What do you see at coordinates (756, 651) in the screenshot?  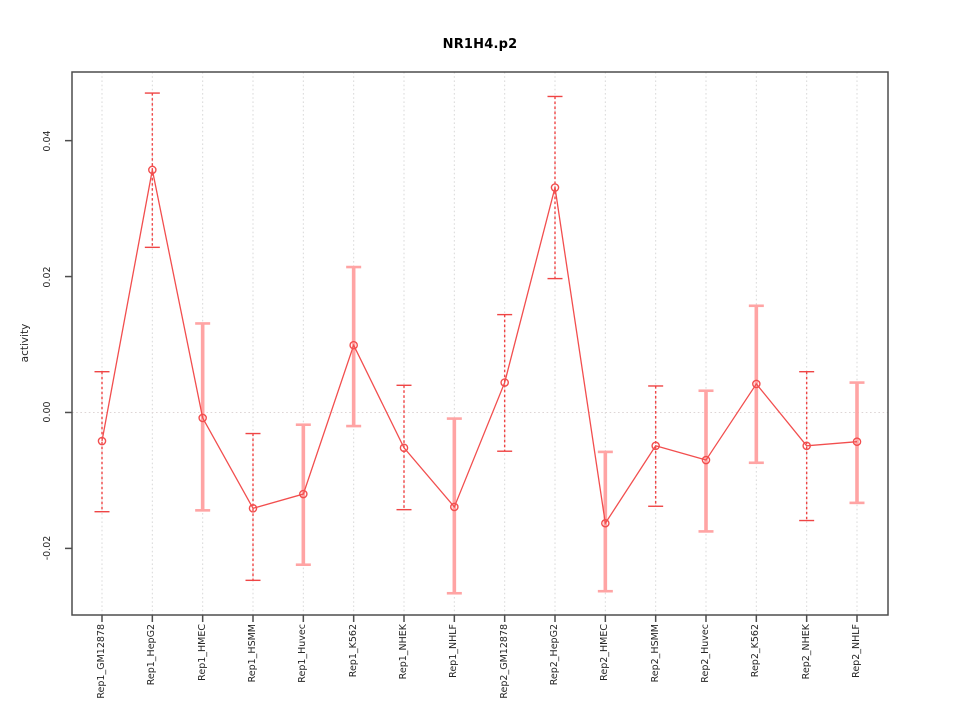 I see `x-category-label: Rep2_K562` at bounding box center [756, 651].